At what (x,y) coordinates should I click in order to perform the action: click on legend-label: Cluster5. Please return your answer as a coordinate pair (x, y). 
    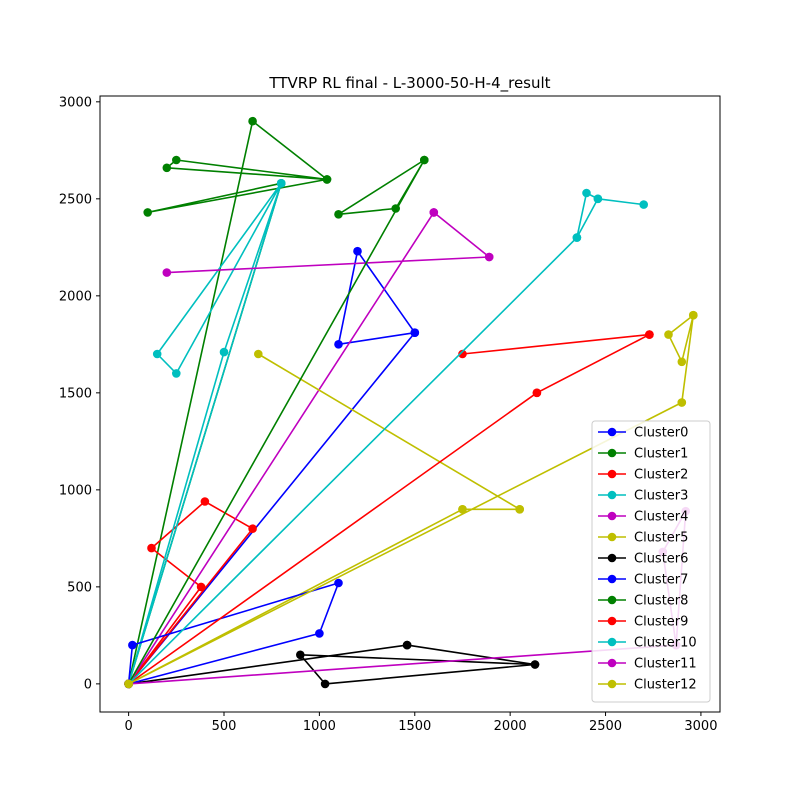
    Looking at the image, I should click on (661, 538).